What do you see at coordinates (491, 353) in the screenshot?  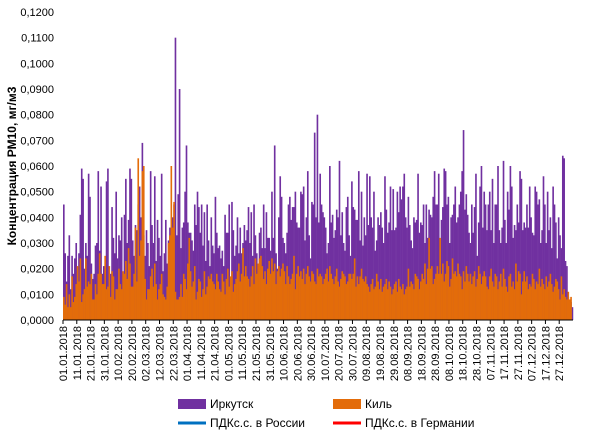 I see `x-tick-label: 07.11.2018` at bounding box center [491, 353].